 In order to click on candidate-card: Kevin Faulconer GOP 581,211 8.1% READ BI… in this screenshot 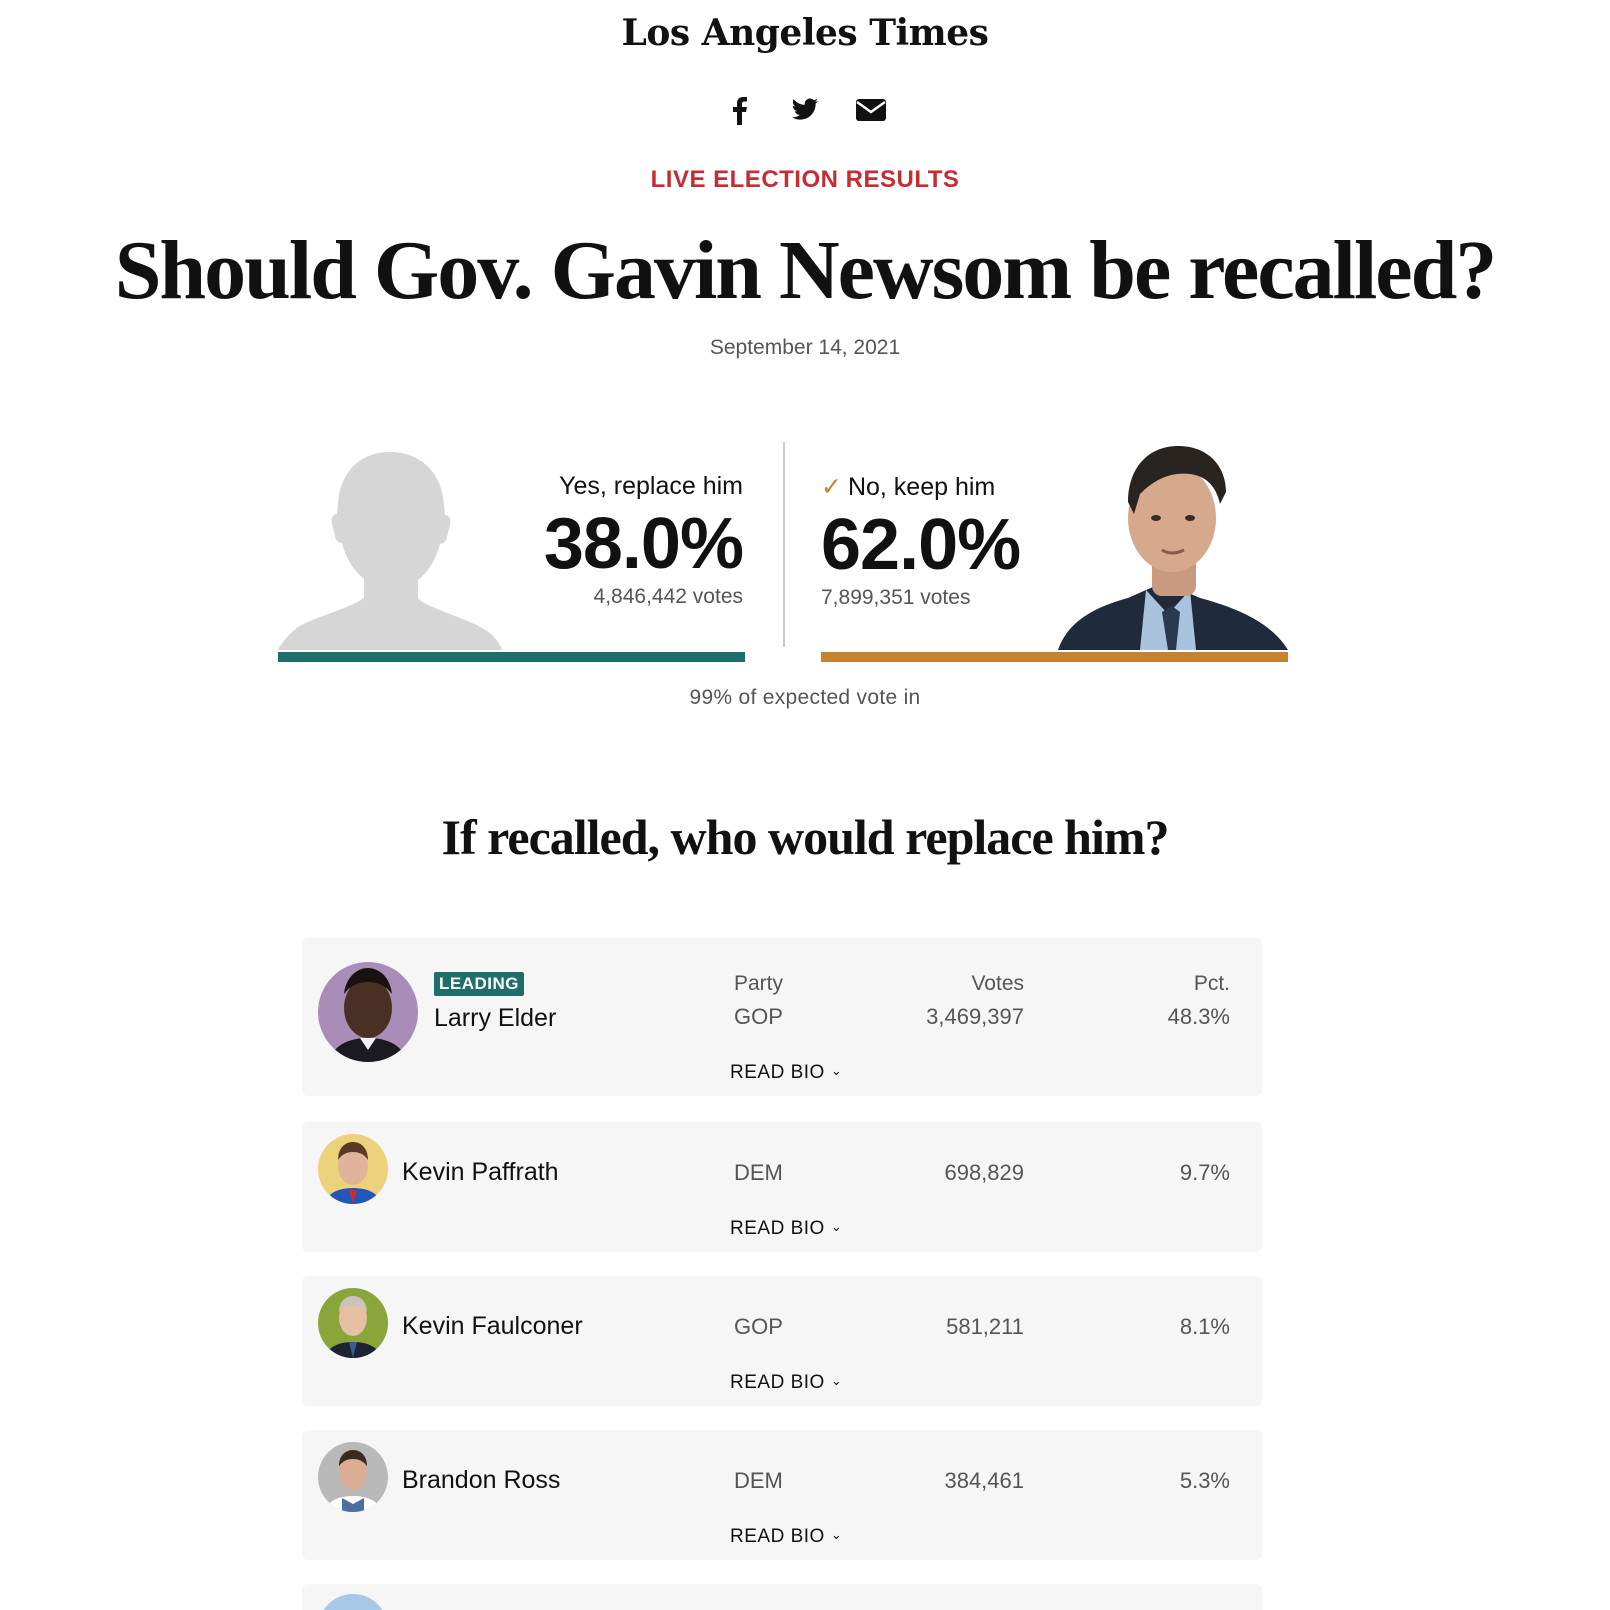, I will do `click(782, 1341)`.